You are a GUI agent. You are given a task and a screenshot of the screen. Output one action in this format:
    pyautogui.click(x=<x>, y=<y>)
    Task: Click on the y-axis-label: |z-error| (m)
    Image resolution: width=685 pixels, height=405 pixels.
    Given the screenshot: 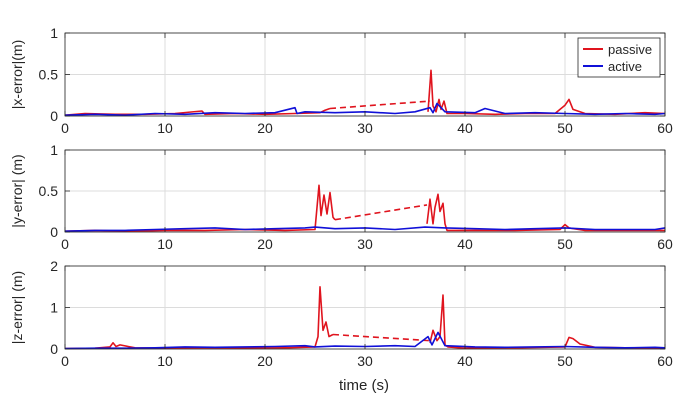 What is the action you would take?
    pyautogui.click(x=17, y=307)
    